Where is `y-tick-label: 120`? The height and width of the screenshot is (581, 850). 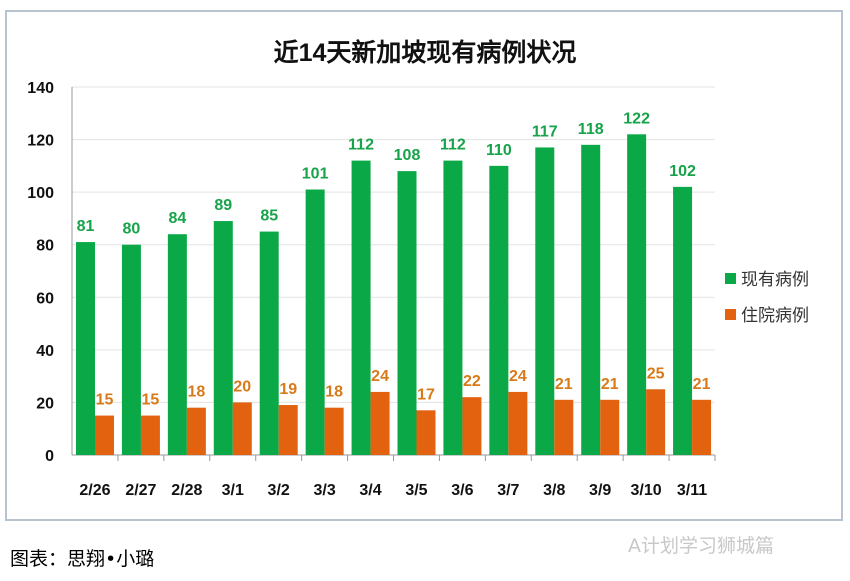
y-tick-label: 120 is located at coordinates (40, 141).